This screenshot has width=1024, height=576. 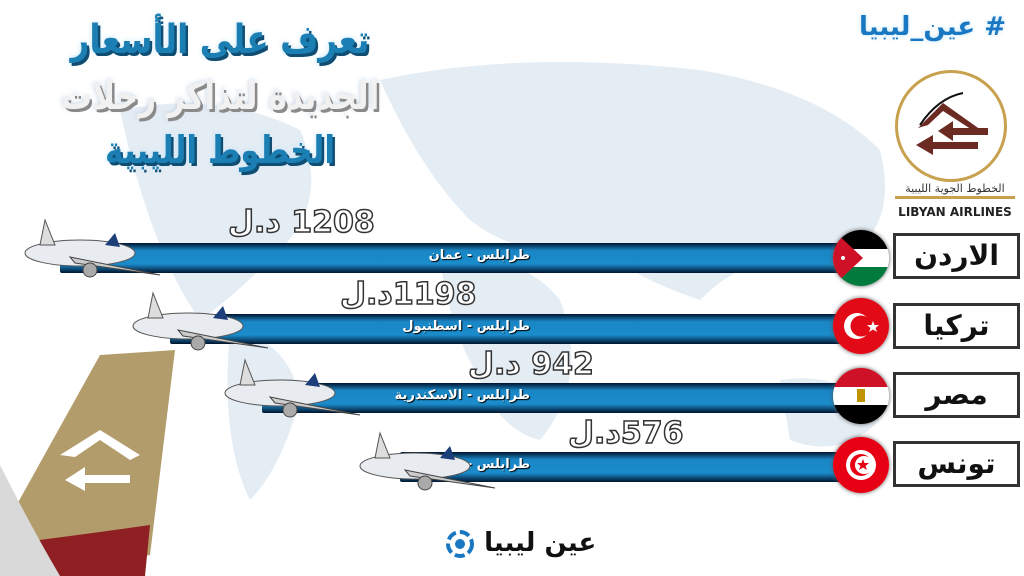 I want to click on turkey-flag-icon, so click(x=861, y=326).